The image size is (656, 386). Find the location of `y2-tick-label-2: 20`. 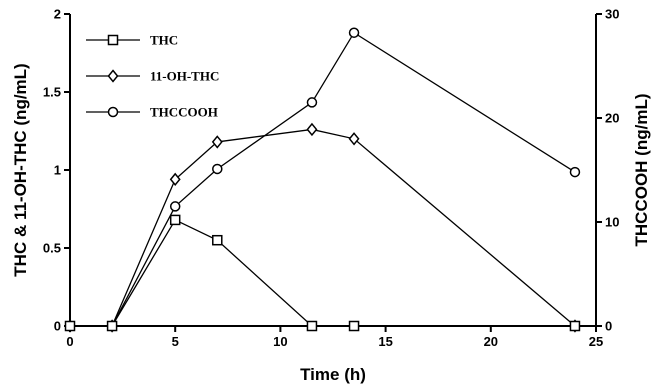

y2-tick-label-2: 20 is located at coordinates (612, 118).